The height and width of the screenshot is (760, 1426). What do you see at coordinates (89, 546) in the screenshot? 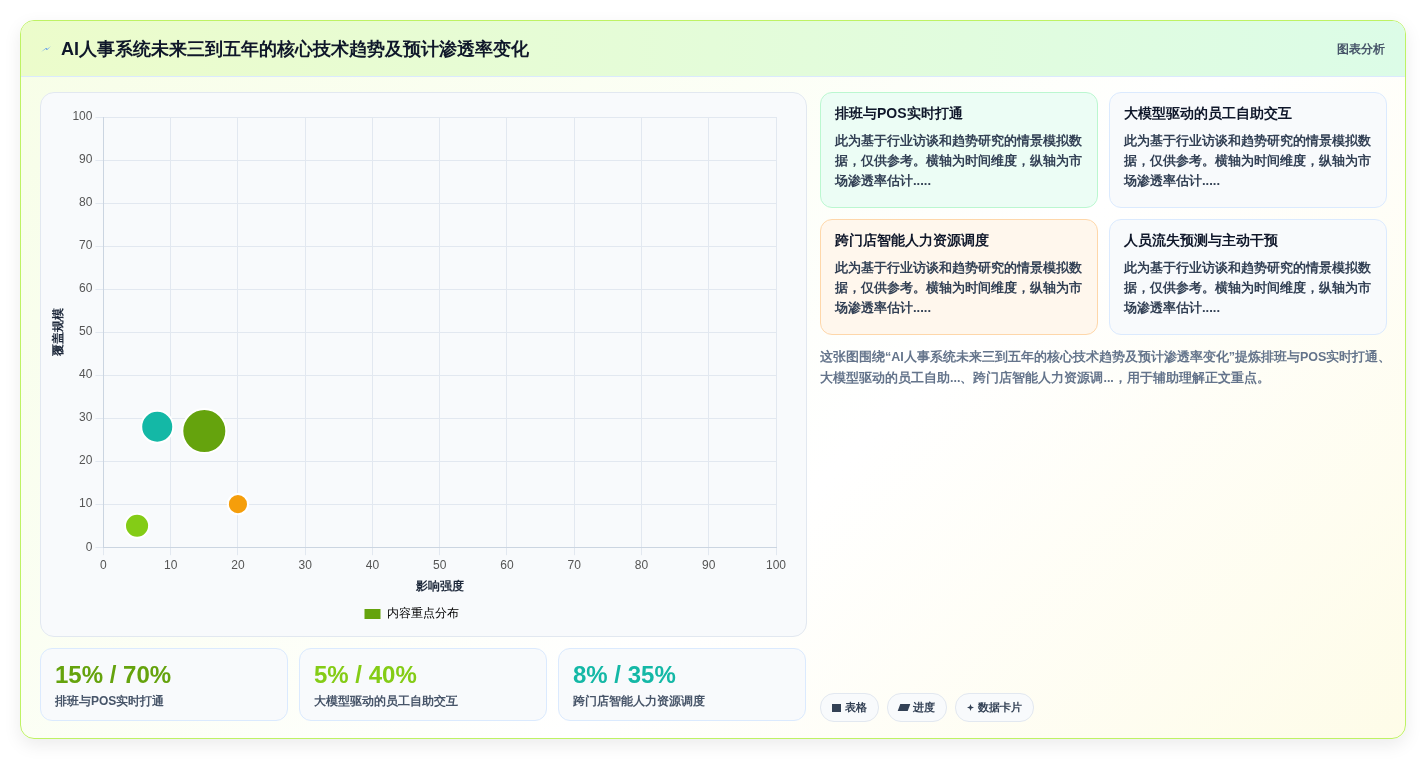
I see `y-tick-label: 0` at bounding box center [89, 546].